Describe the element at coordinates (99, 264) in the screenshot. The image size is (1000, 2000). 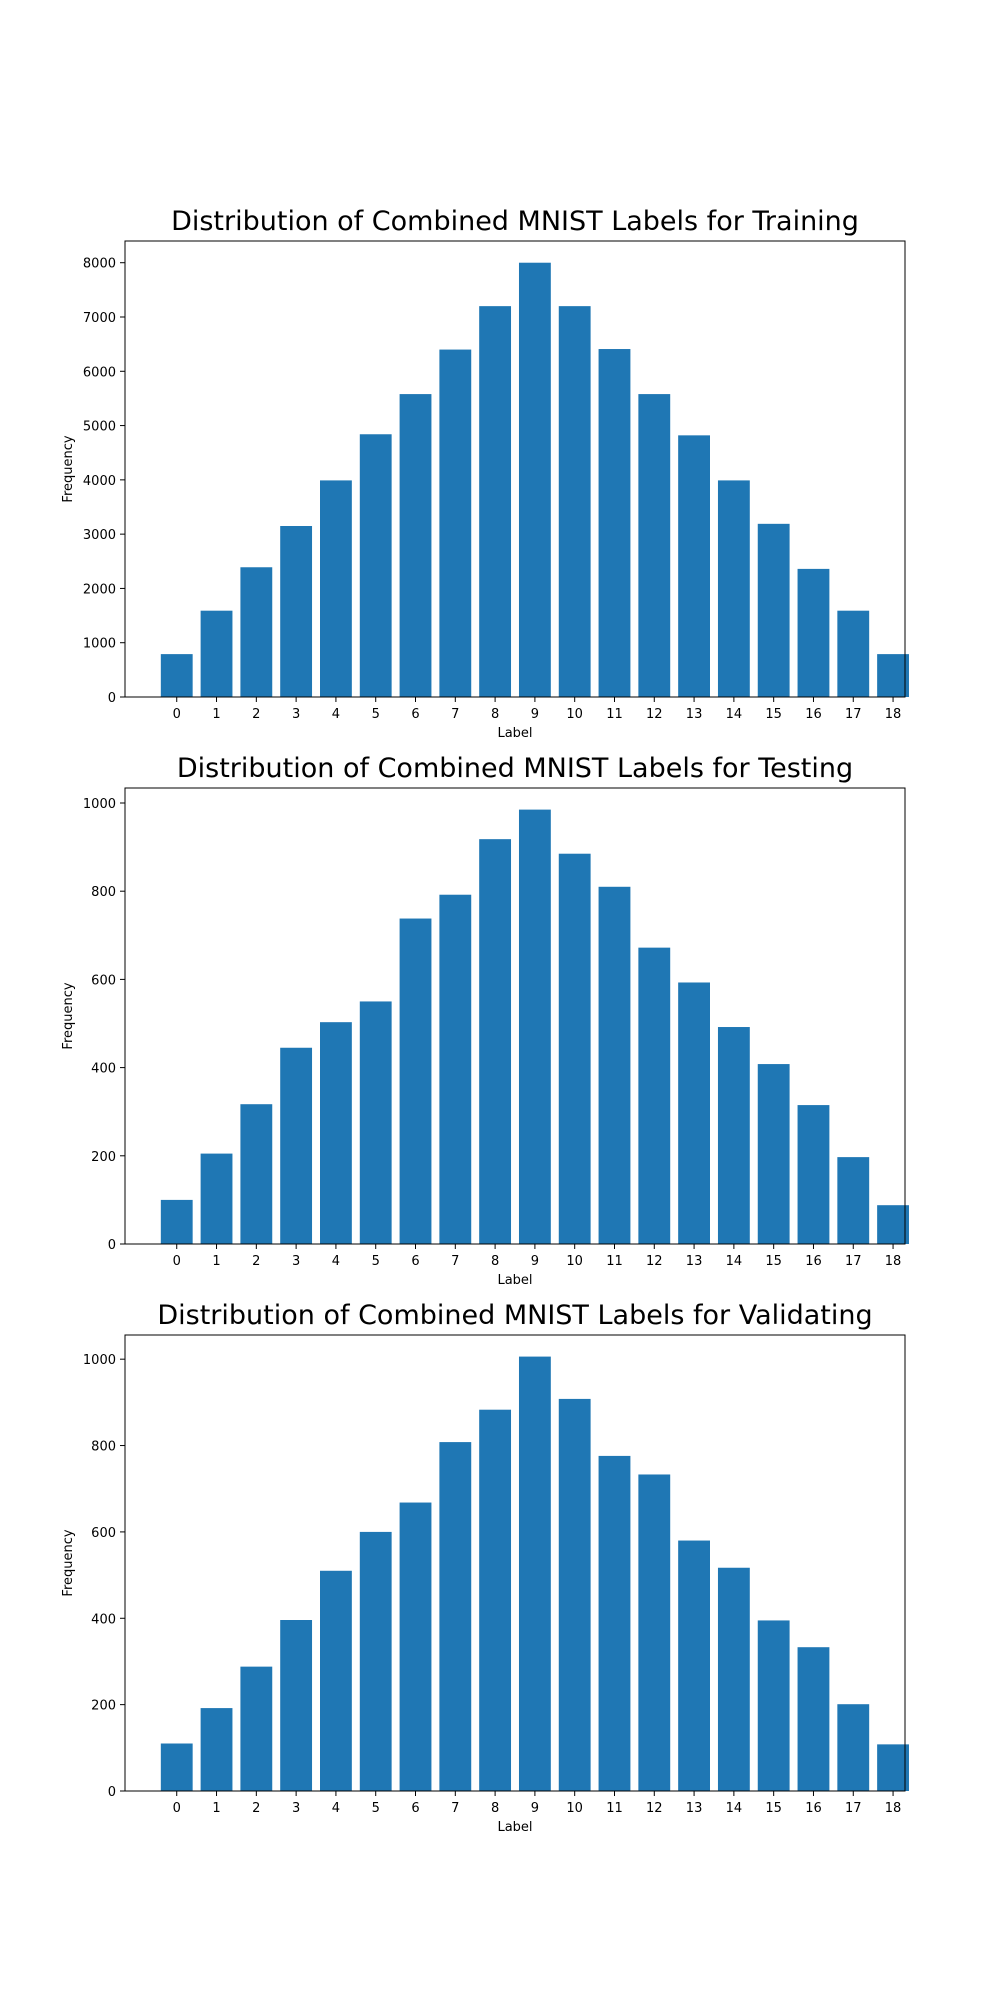
I see `y-tick-label: 8000` at that location.